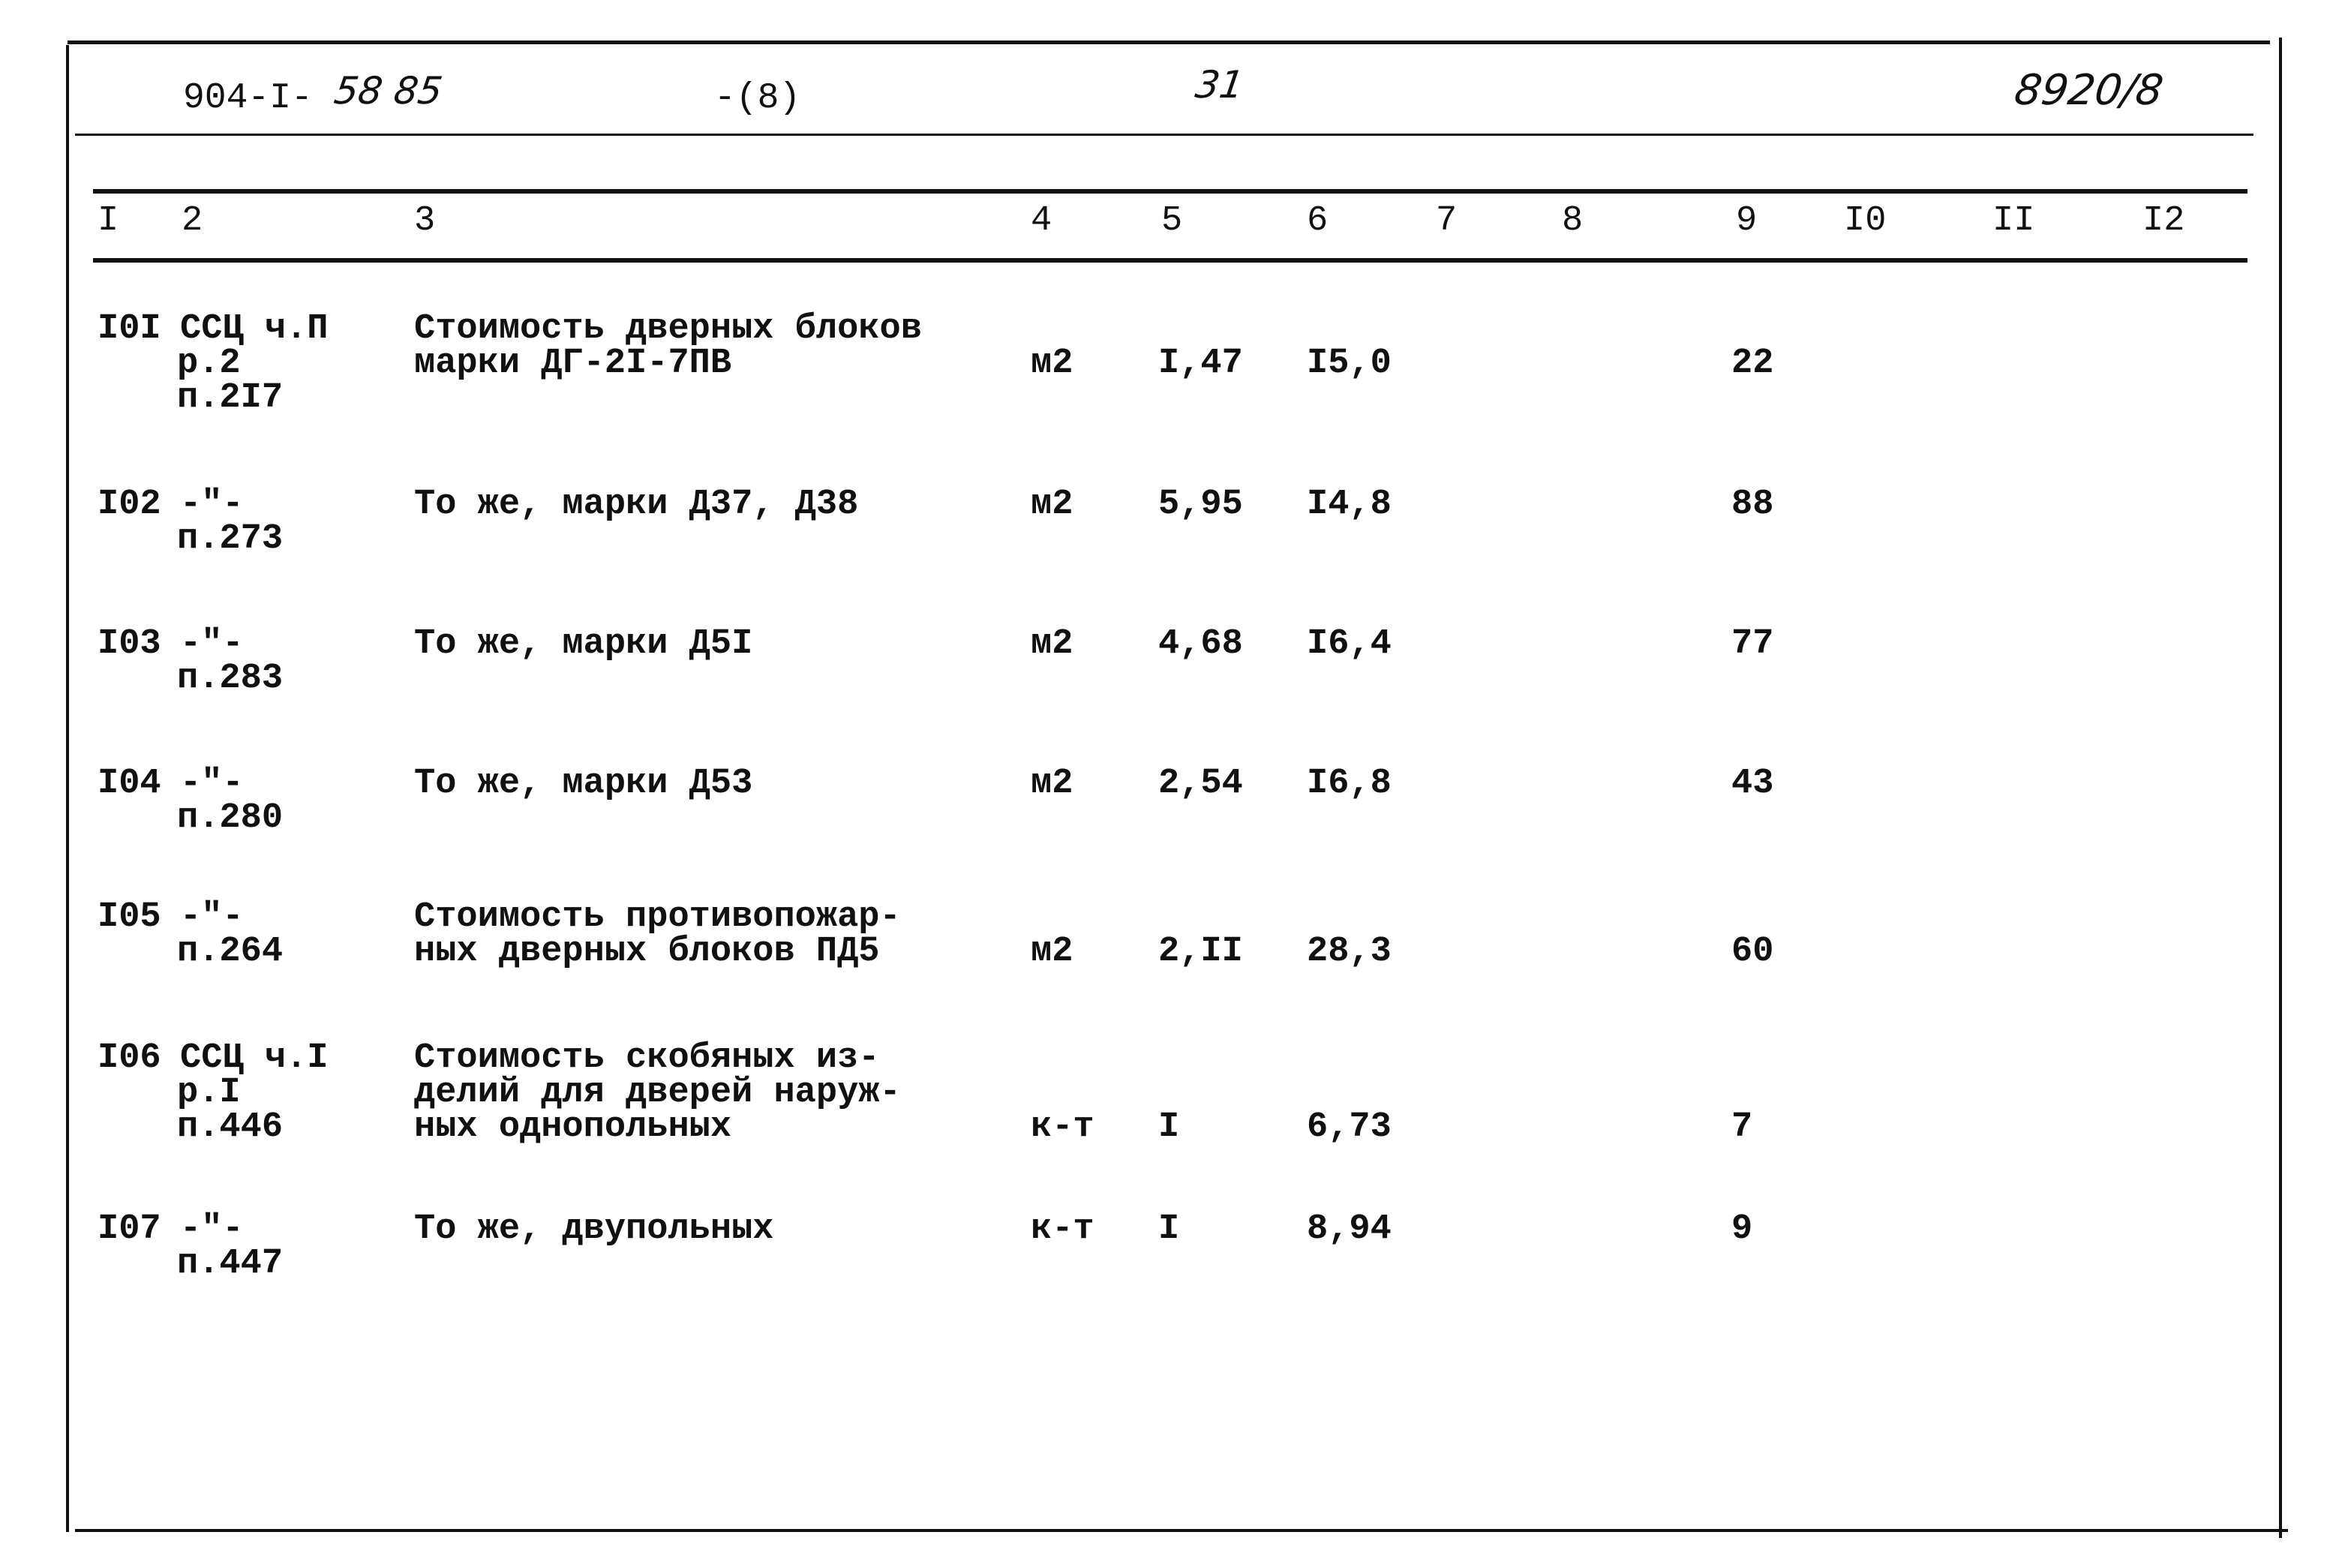 This screenshot has height=1568, width=2348. What do you see at coordinates (388, 91) in the screenshot?
I see `project-code-handwritten: 58 85` at bounding box center [388, 91].